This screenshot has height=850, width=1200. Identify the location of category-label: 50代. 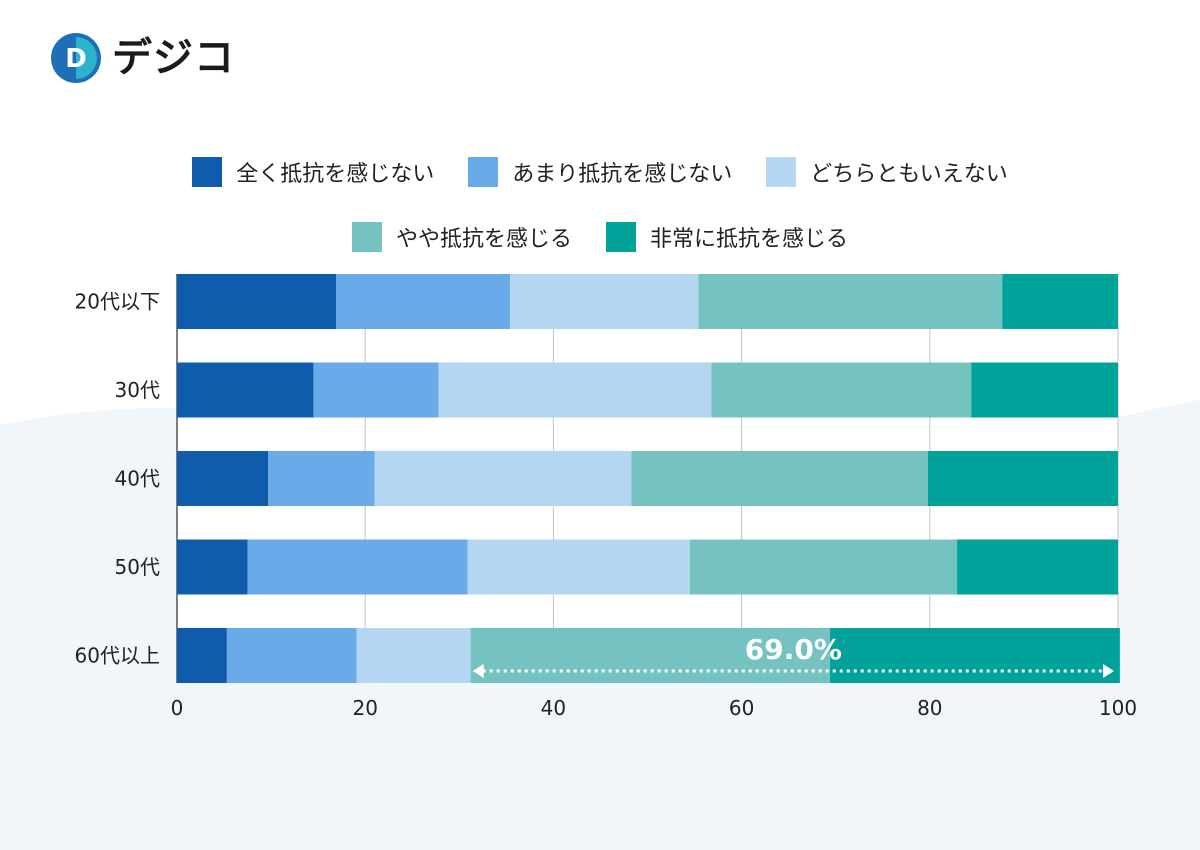
(137, 567).